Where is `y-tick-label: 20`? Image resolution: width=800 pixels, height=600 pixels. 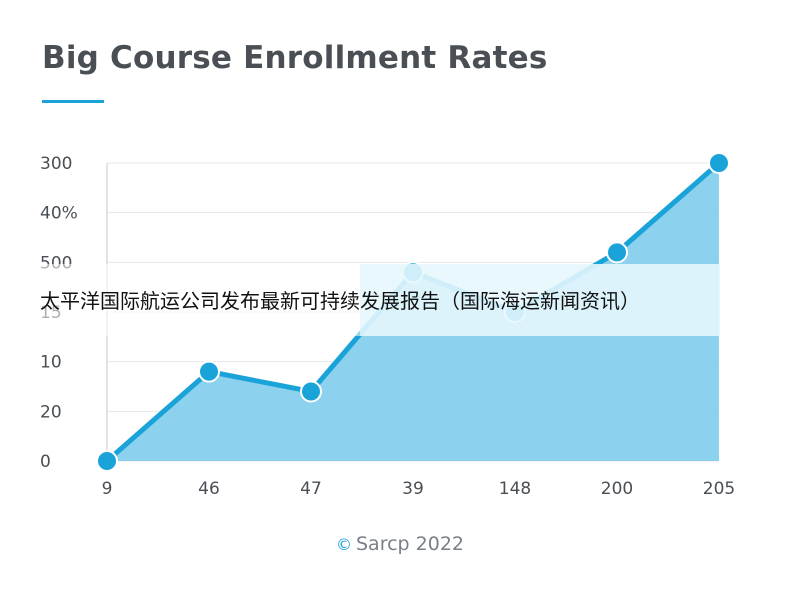
y-tick-label: 20 is located at coordinates (51, 412).